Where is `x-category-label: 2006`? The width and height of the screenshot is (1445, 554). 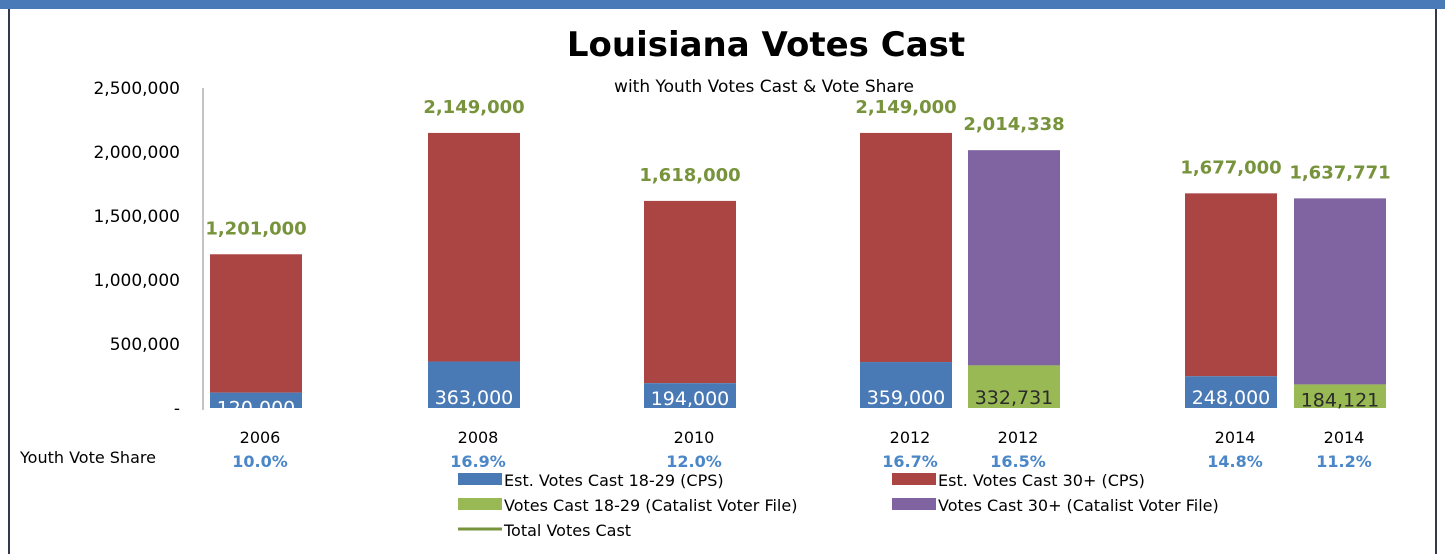 x-category-label: 2006 is located at coordinates (260, 437).